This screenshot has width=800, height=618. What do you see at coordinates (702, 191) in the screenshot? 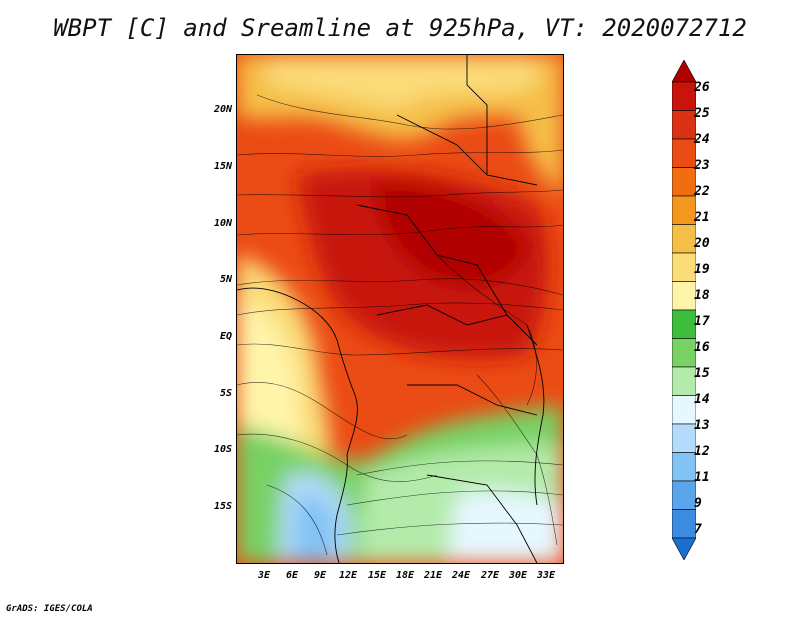
I see `colorbar-label-22: 22` at bounding box center [702, 191].